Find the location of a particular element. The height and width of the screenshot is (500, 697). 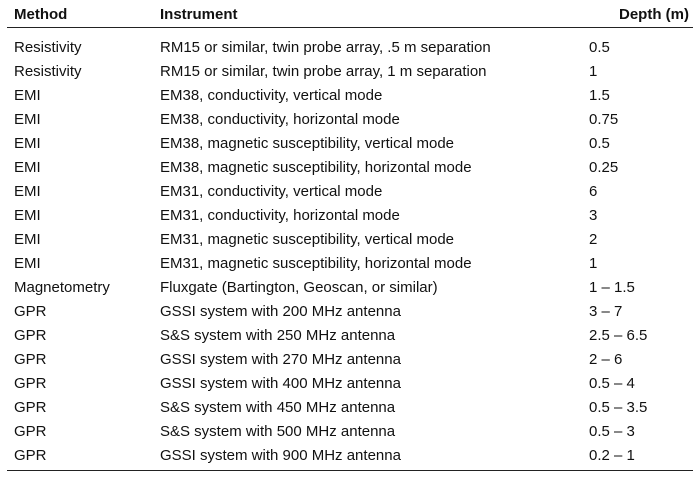

cell-depth: 3 is located at coordinates (593, 215).